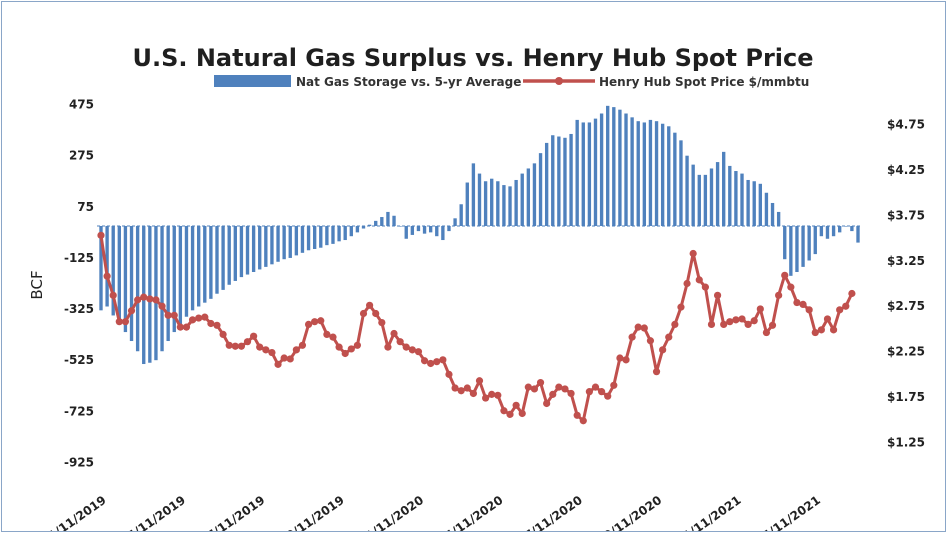  Describe the element at coordinates (79, 309) in the screenshot. I see `left-tick-label: -325` at that location.